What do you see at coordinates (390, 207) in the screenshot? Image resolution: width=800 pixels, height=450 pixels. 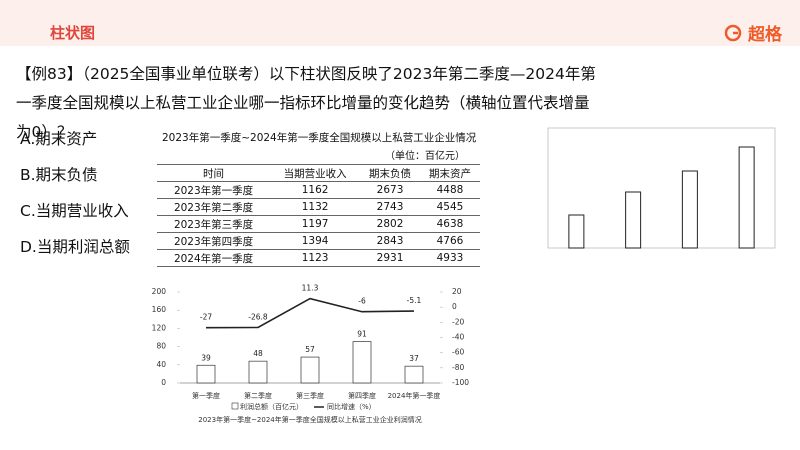 I see `table-cell: 2743` at bounding box center [390, 207].